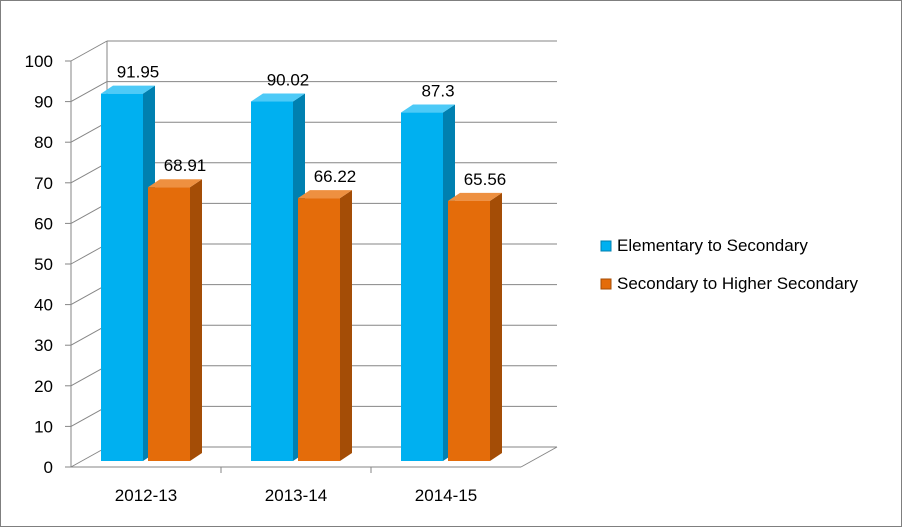 The height and width of the screenshot is (528, 902). I want to click on y-tick-label: 30, so click(43, 345).